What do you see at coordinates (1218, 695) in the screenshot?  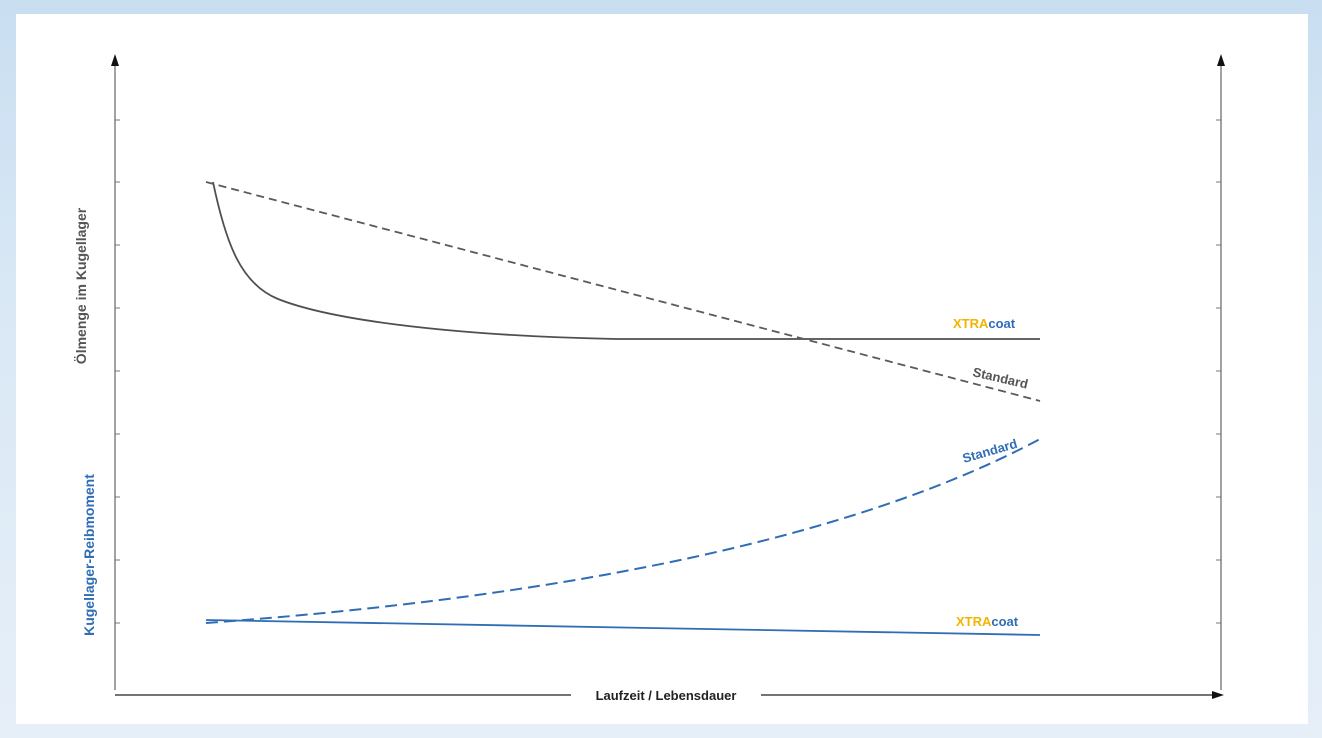 I see `x-axis-arrow` at bounding box center [1218, 695].